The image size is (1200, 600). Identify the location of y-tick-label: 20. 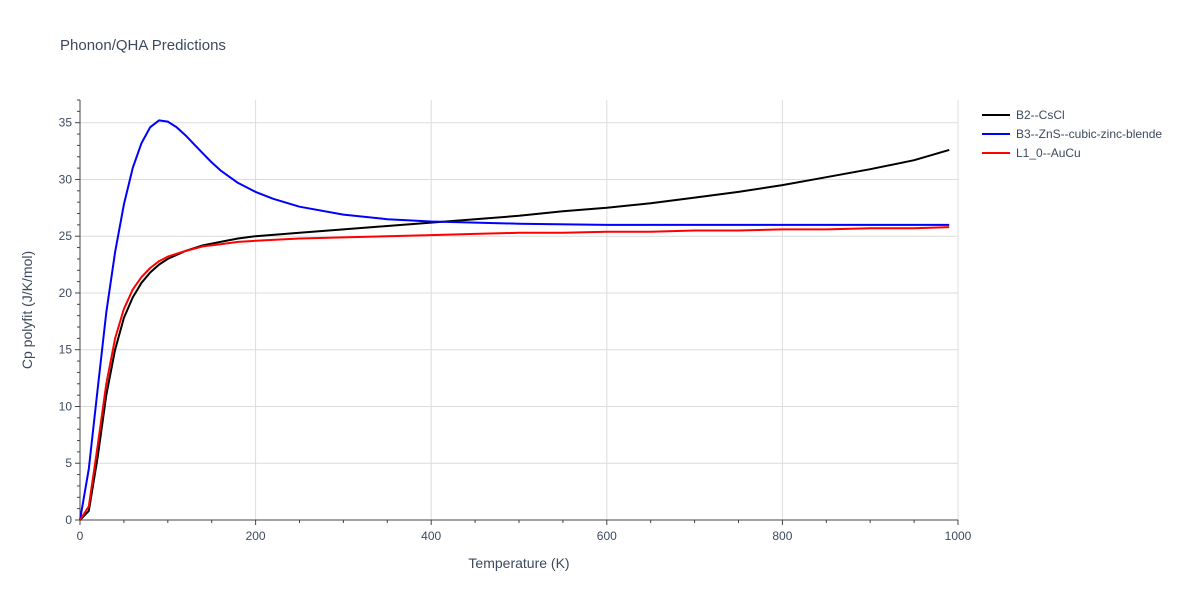
(66, 293).